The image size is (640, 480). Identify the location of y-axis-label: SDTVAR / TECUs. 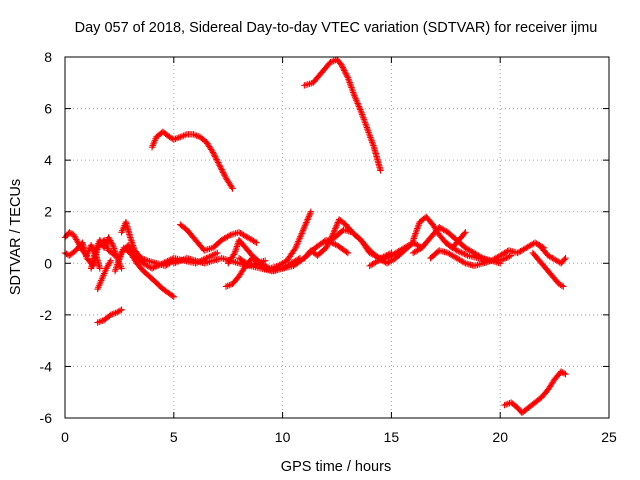
(16, 237).